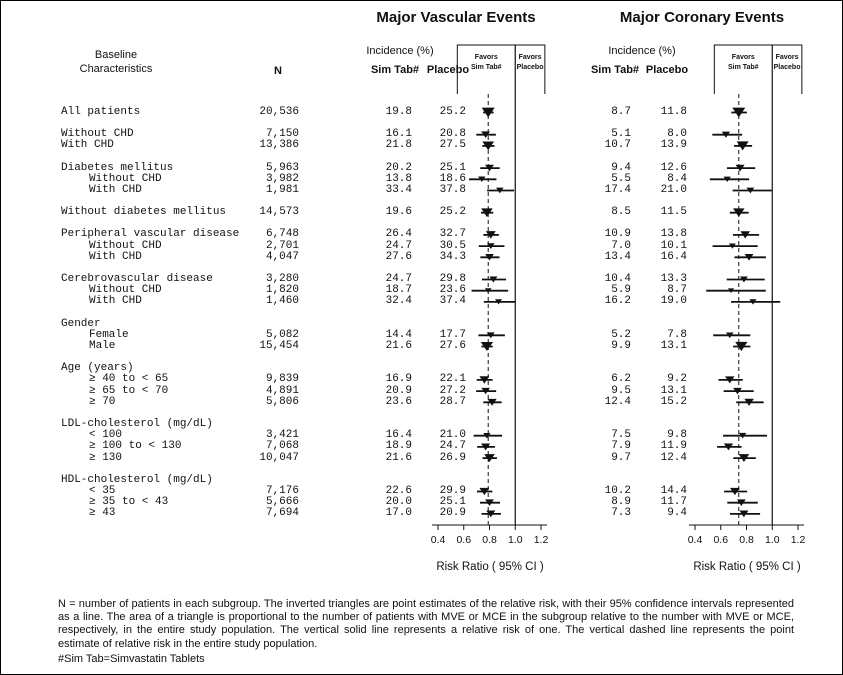 This screenshot has width=843, height=675. What do you see at coordinates (421, 368) in the screenshot?
I see `group-header-row: Age (years)` at bounding box center [421, 368].